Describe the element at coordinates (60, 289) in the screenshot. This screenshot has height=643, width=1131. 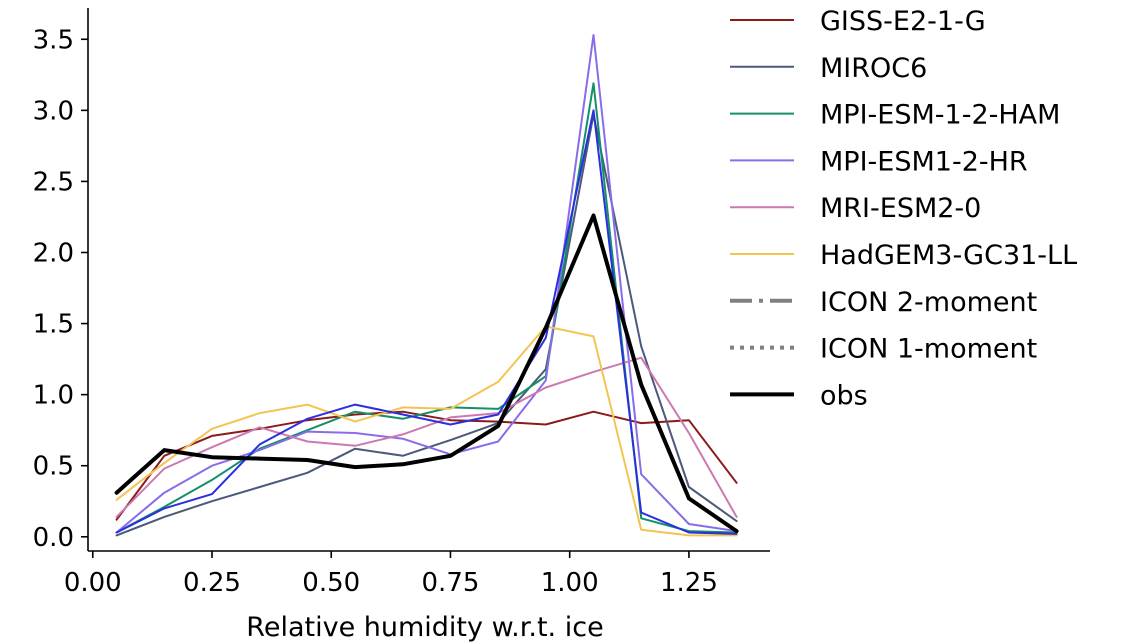
I see `y-ticks: 0.0 0.5 1.0 1.5 2.0 2.5 3.0 3.5` at that location.